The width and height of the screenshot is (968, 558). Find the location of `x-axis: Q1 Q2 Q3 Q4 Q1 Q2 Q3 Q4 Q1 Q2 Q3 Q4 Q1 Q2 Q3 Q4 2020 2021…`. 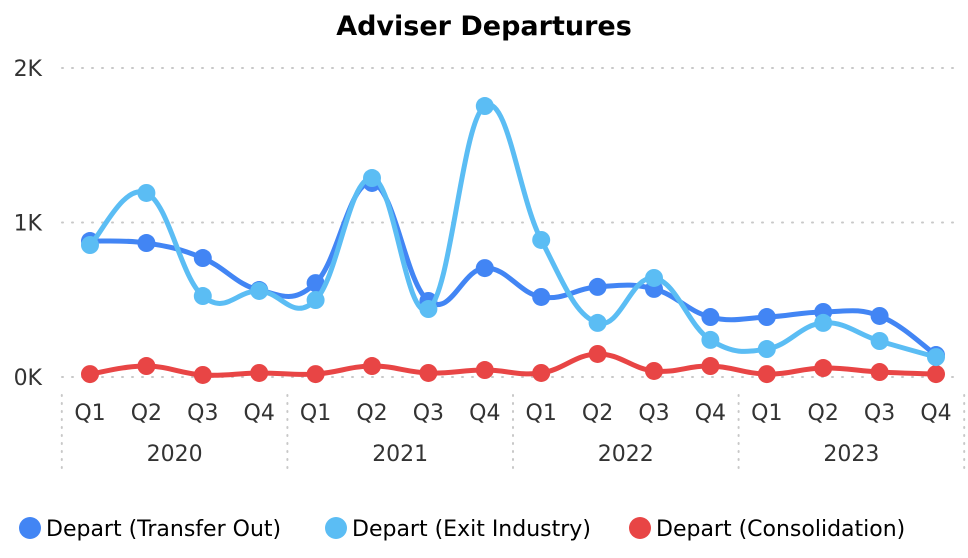

x-axis: Q1 Q2 Q3 Q4 Q1 Q2 Q3 Q4 Q1 Q2 Q3 Q4 Q1 Q2 Q3 Q4 2020 2021… is located at coordinates (512, 434).